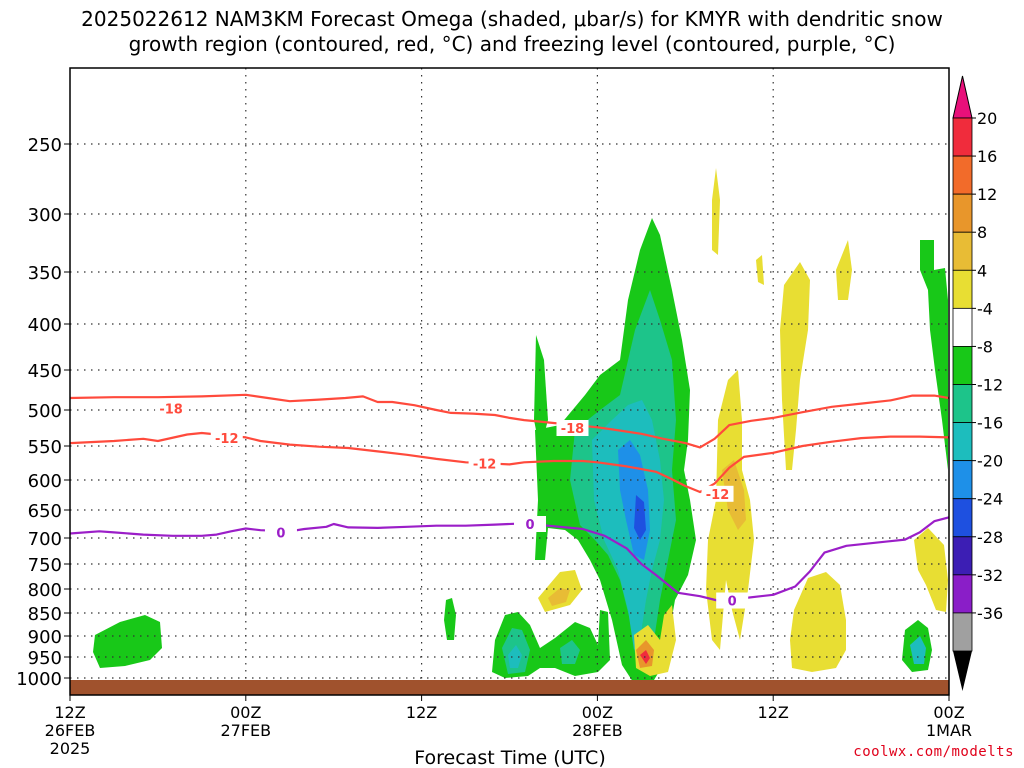  Describe the element at coordinates (45, 481) in the screenshot. I see `y-tick-label: 600` at that location.